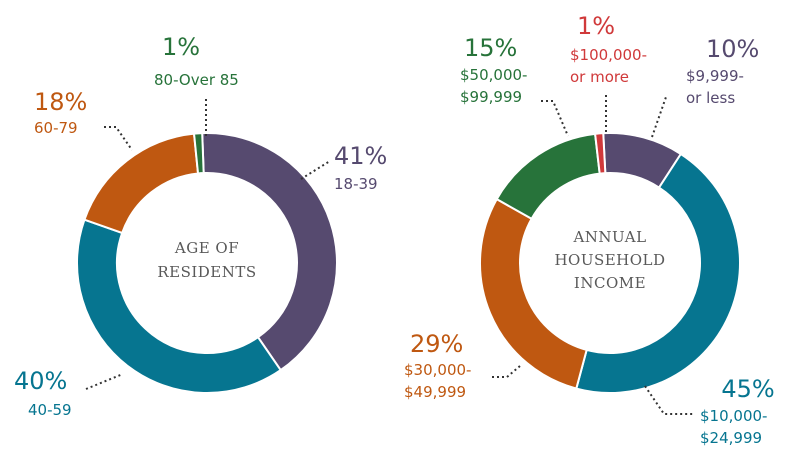  Describe the element at coordinates (60, 102) in the screenshot. I see `slice-percent-label: 18%` at that location.